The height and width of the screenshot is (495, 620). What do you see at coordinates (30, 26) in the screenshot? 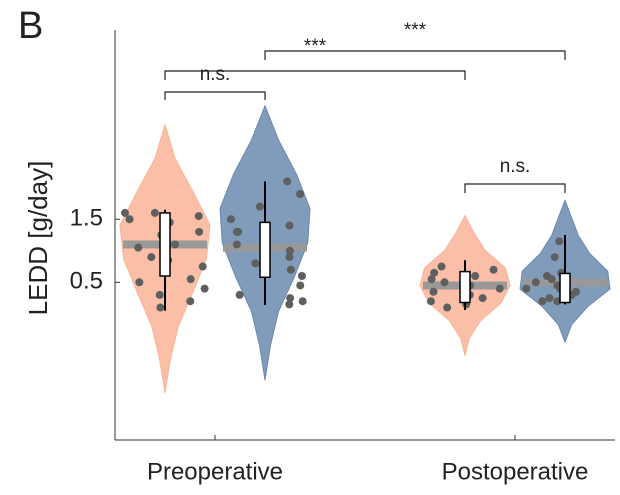
I see `panel-label: B` at bounding box center [30, 26].